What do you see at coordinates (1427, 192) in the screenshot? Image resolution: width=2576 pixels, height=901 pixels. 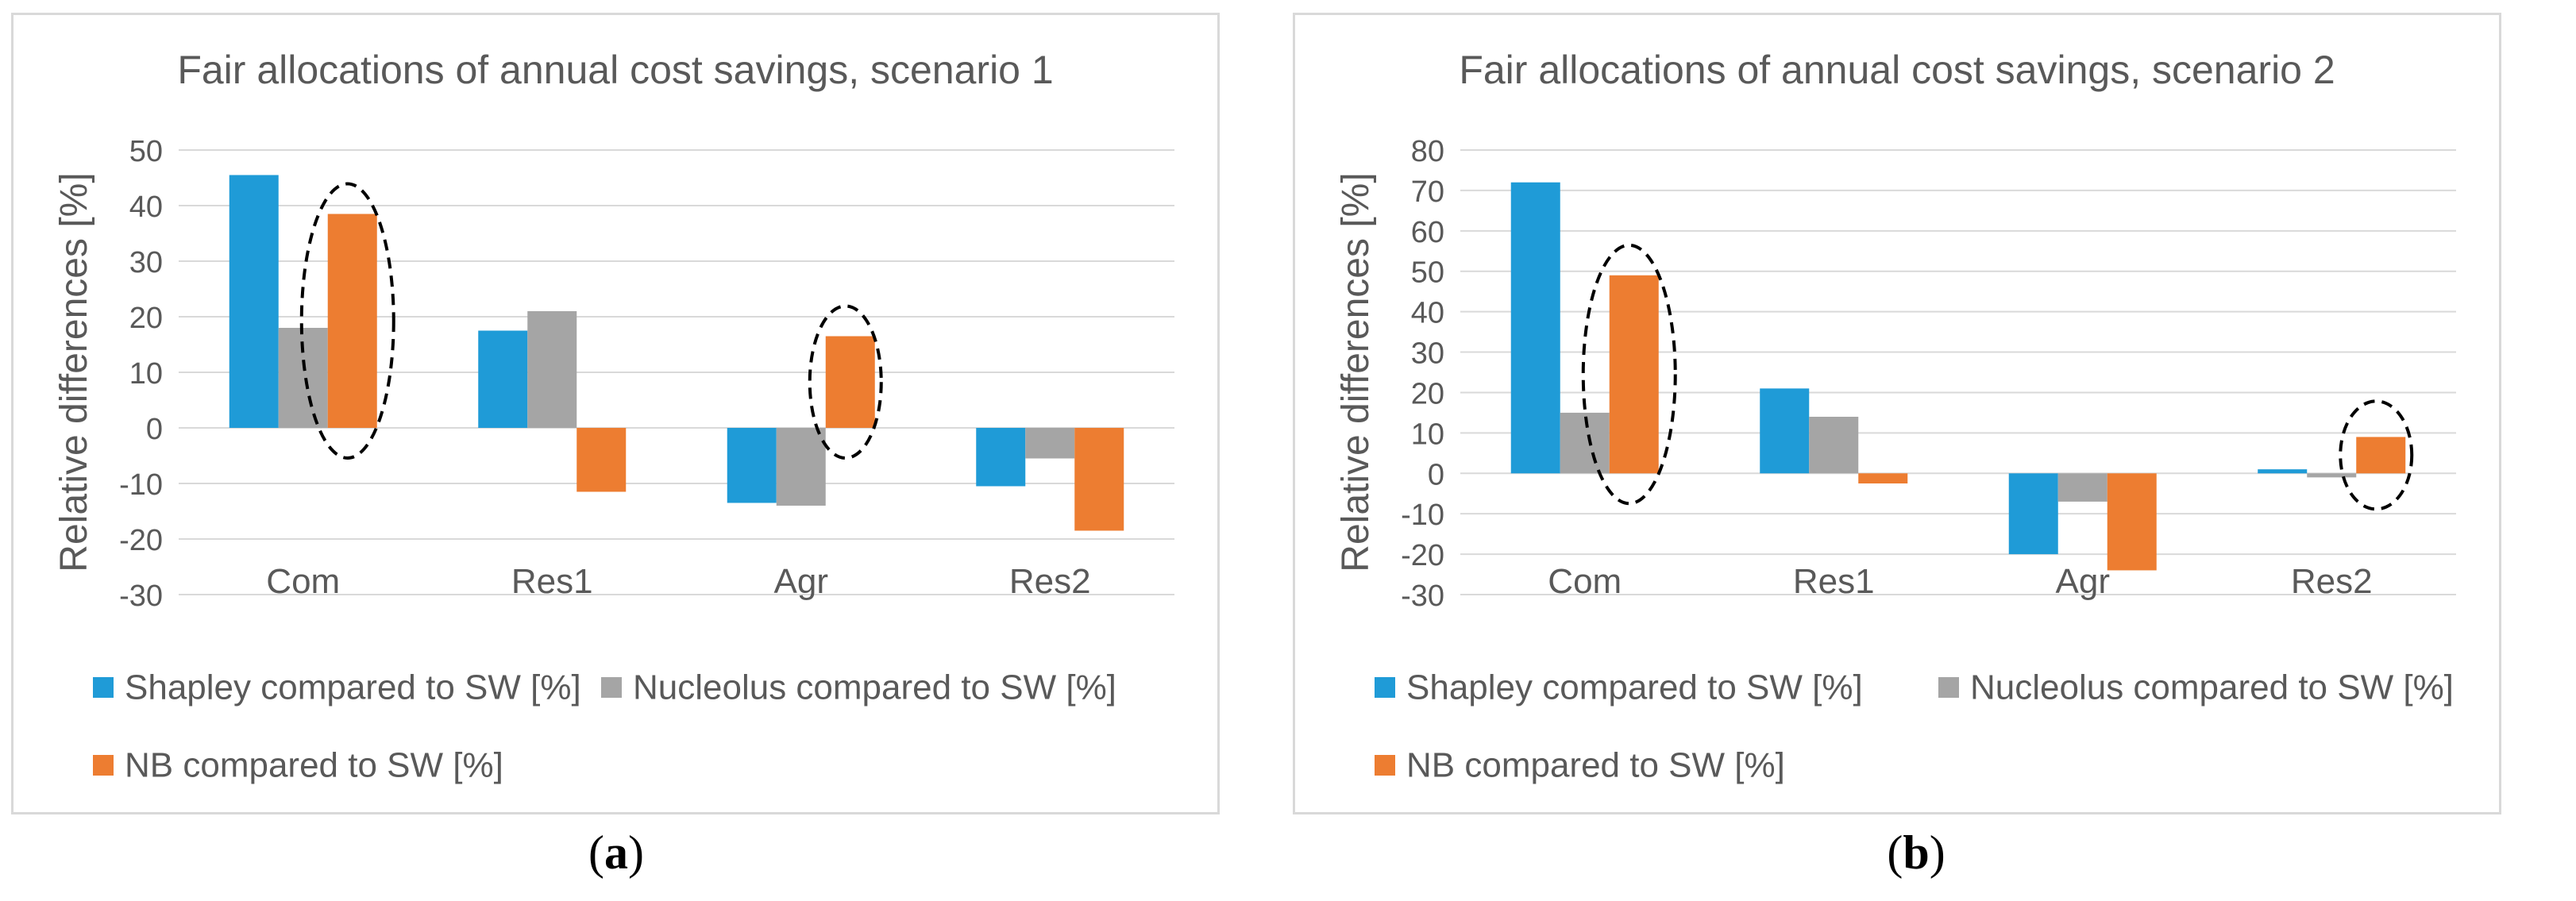 I see `y-tick-label: 70` at bounding box center [1427, 192].